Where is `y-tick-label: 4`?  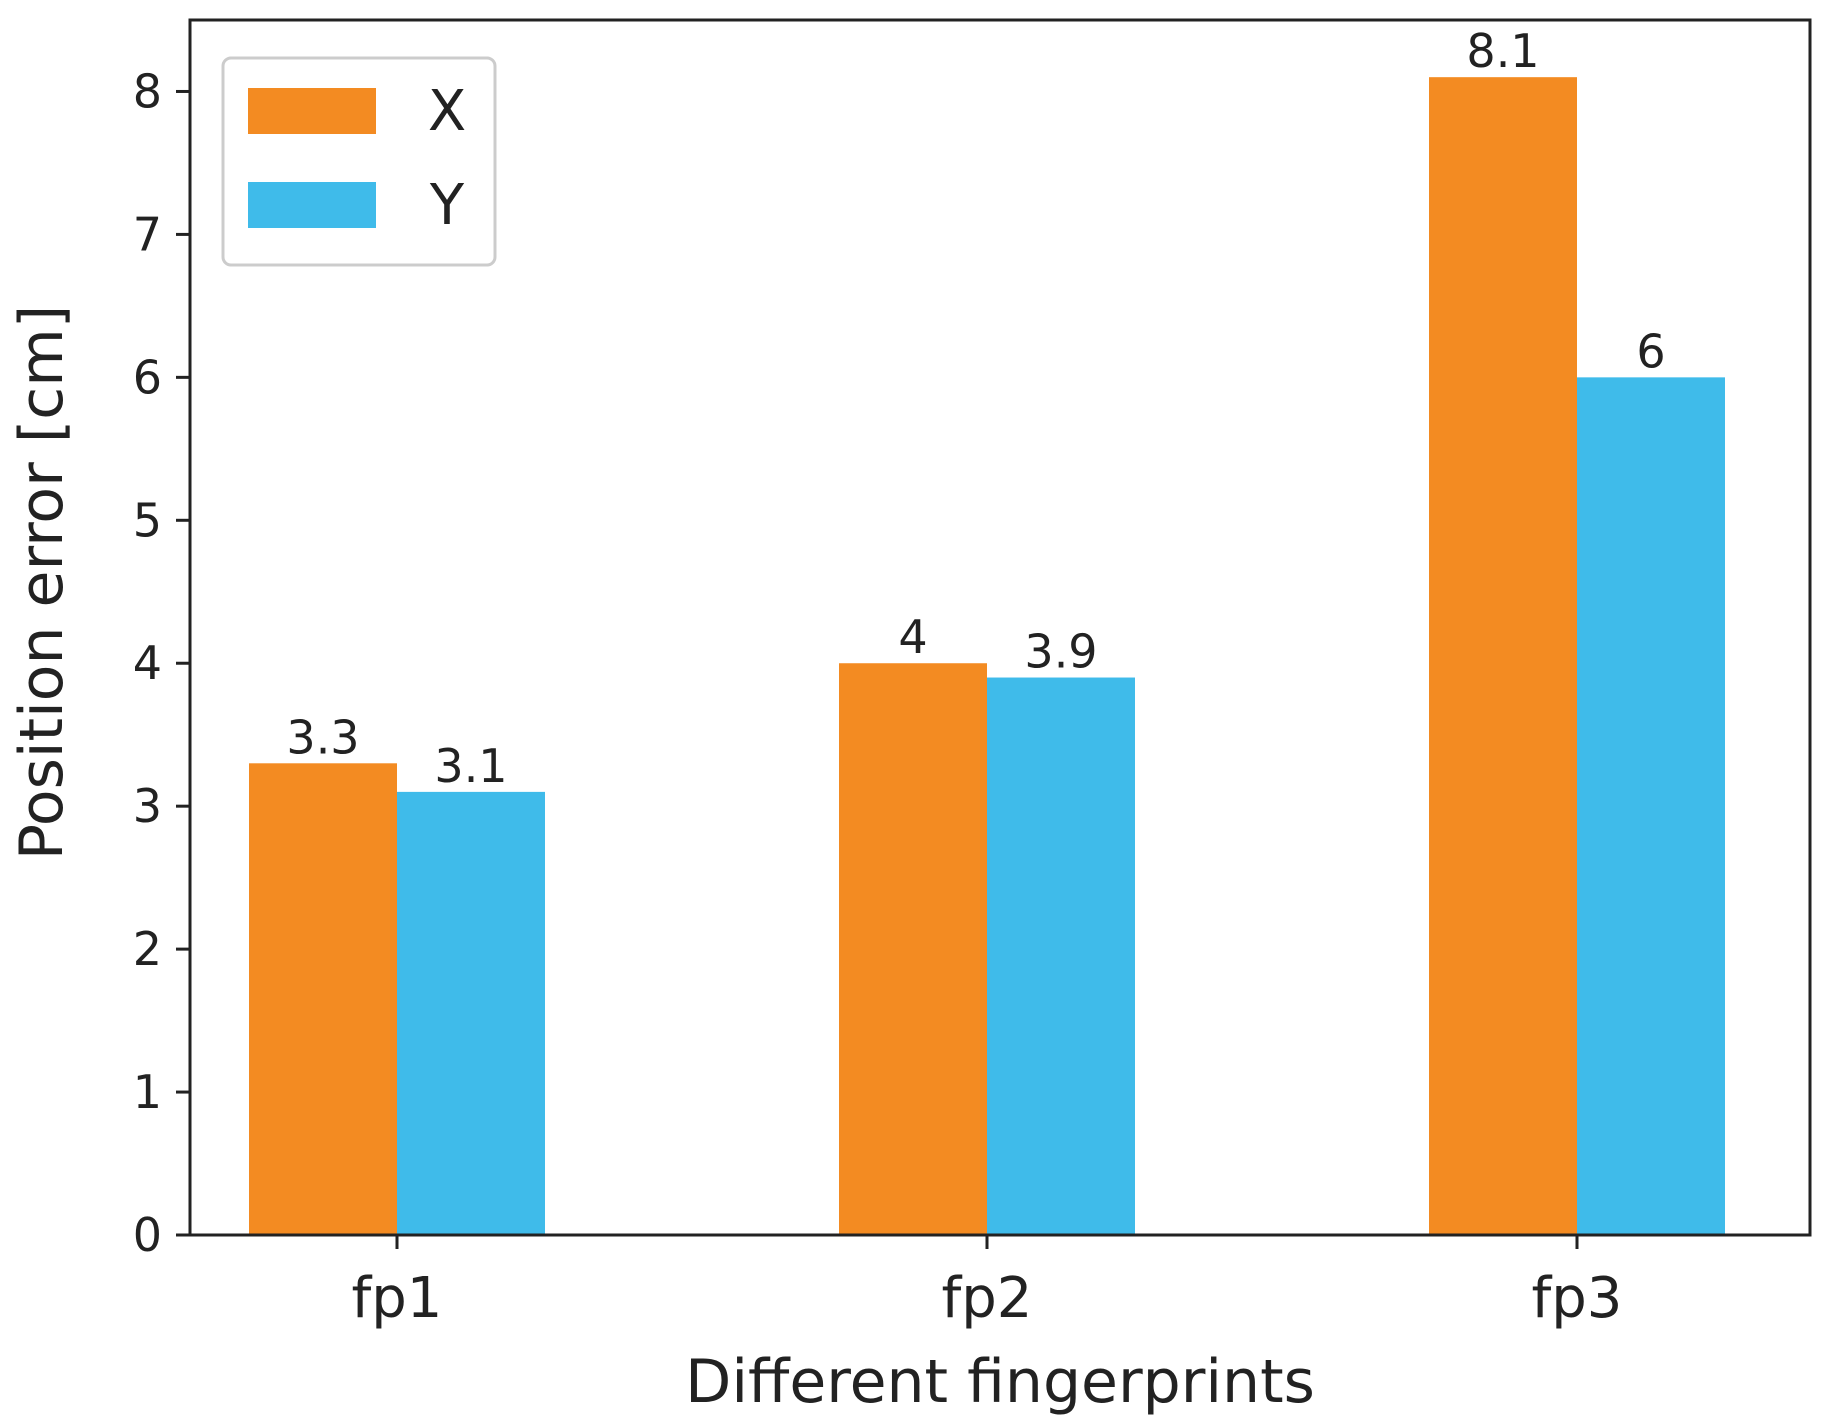 y-tick-label: 4 is located at coordinates (147, 663).